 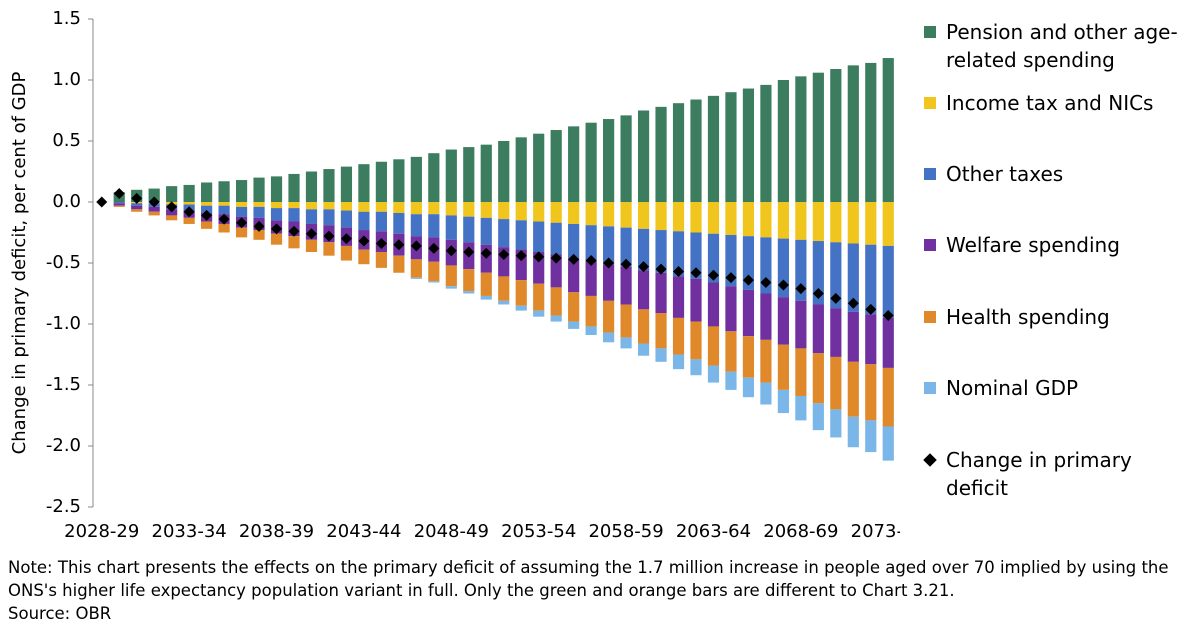 I want to click on legend-label: Other taxes, so click(x=1005, y=174).